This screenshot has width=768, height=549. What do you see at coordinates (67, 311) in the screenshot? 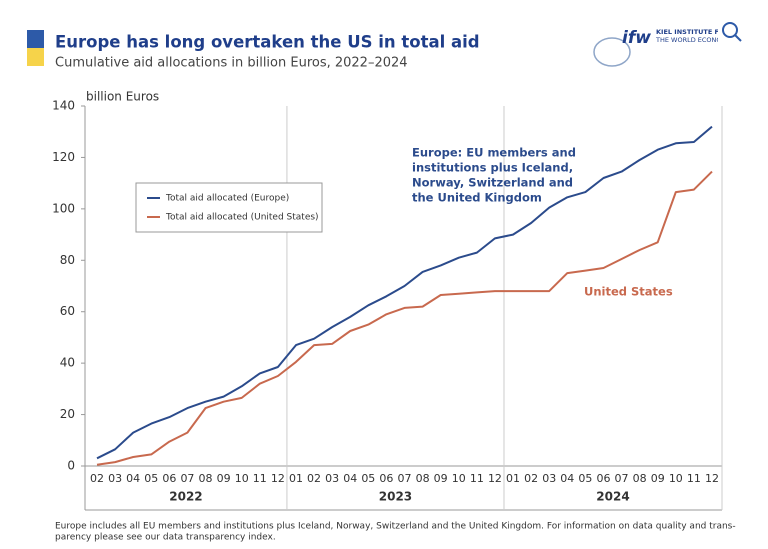
I see `y-tick-label: 60` at bounding box center [67, 311].